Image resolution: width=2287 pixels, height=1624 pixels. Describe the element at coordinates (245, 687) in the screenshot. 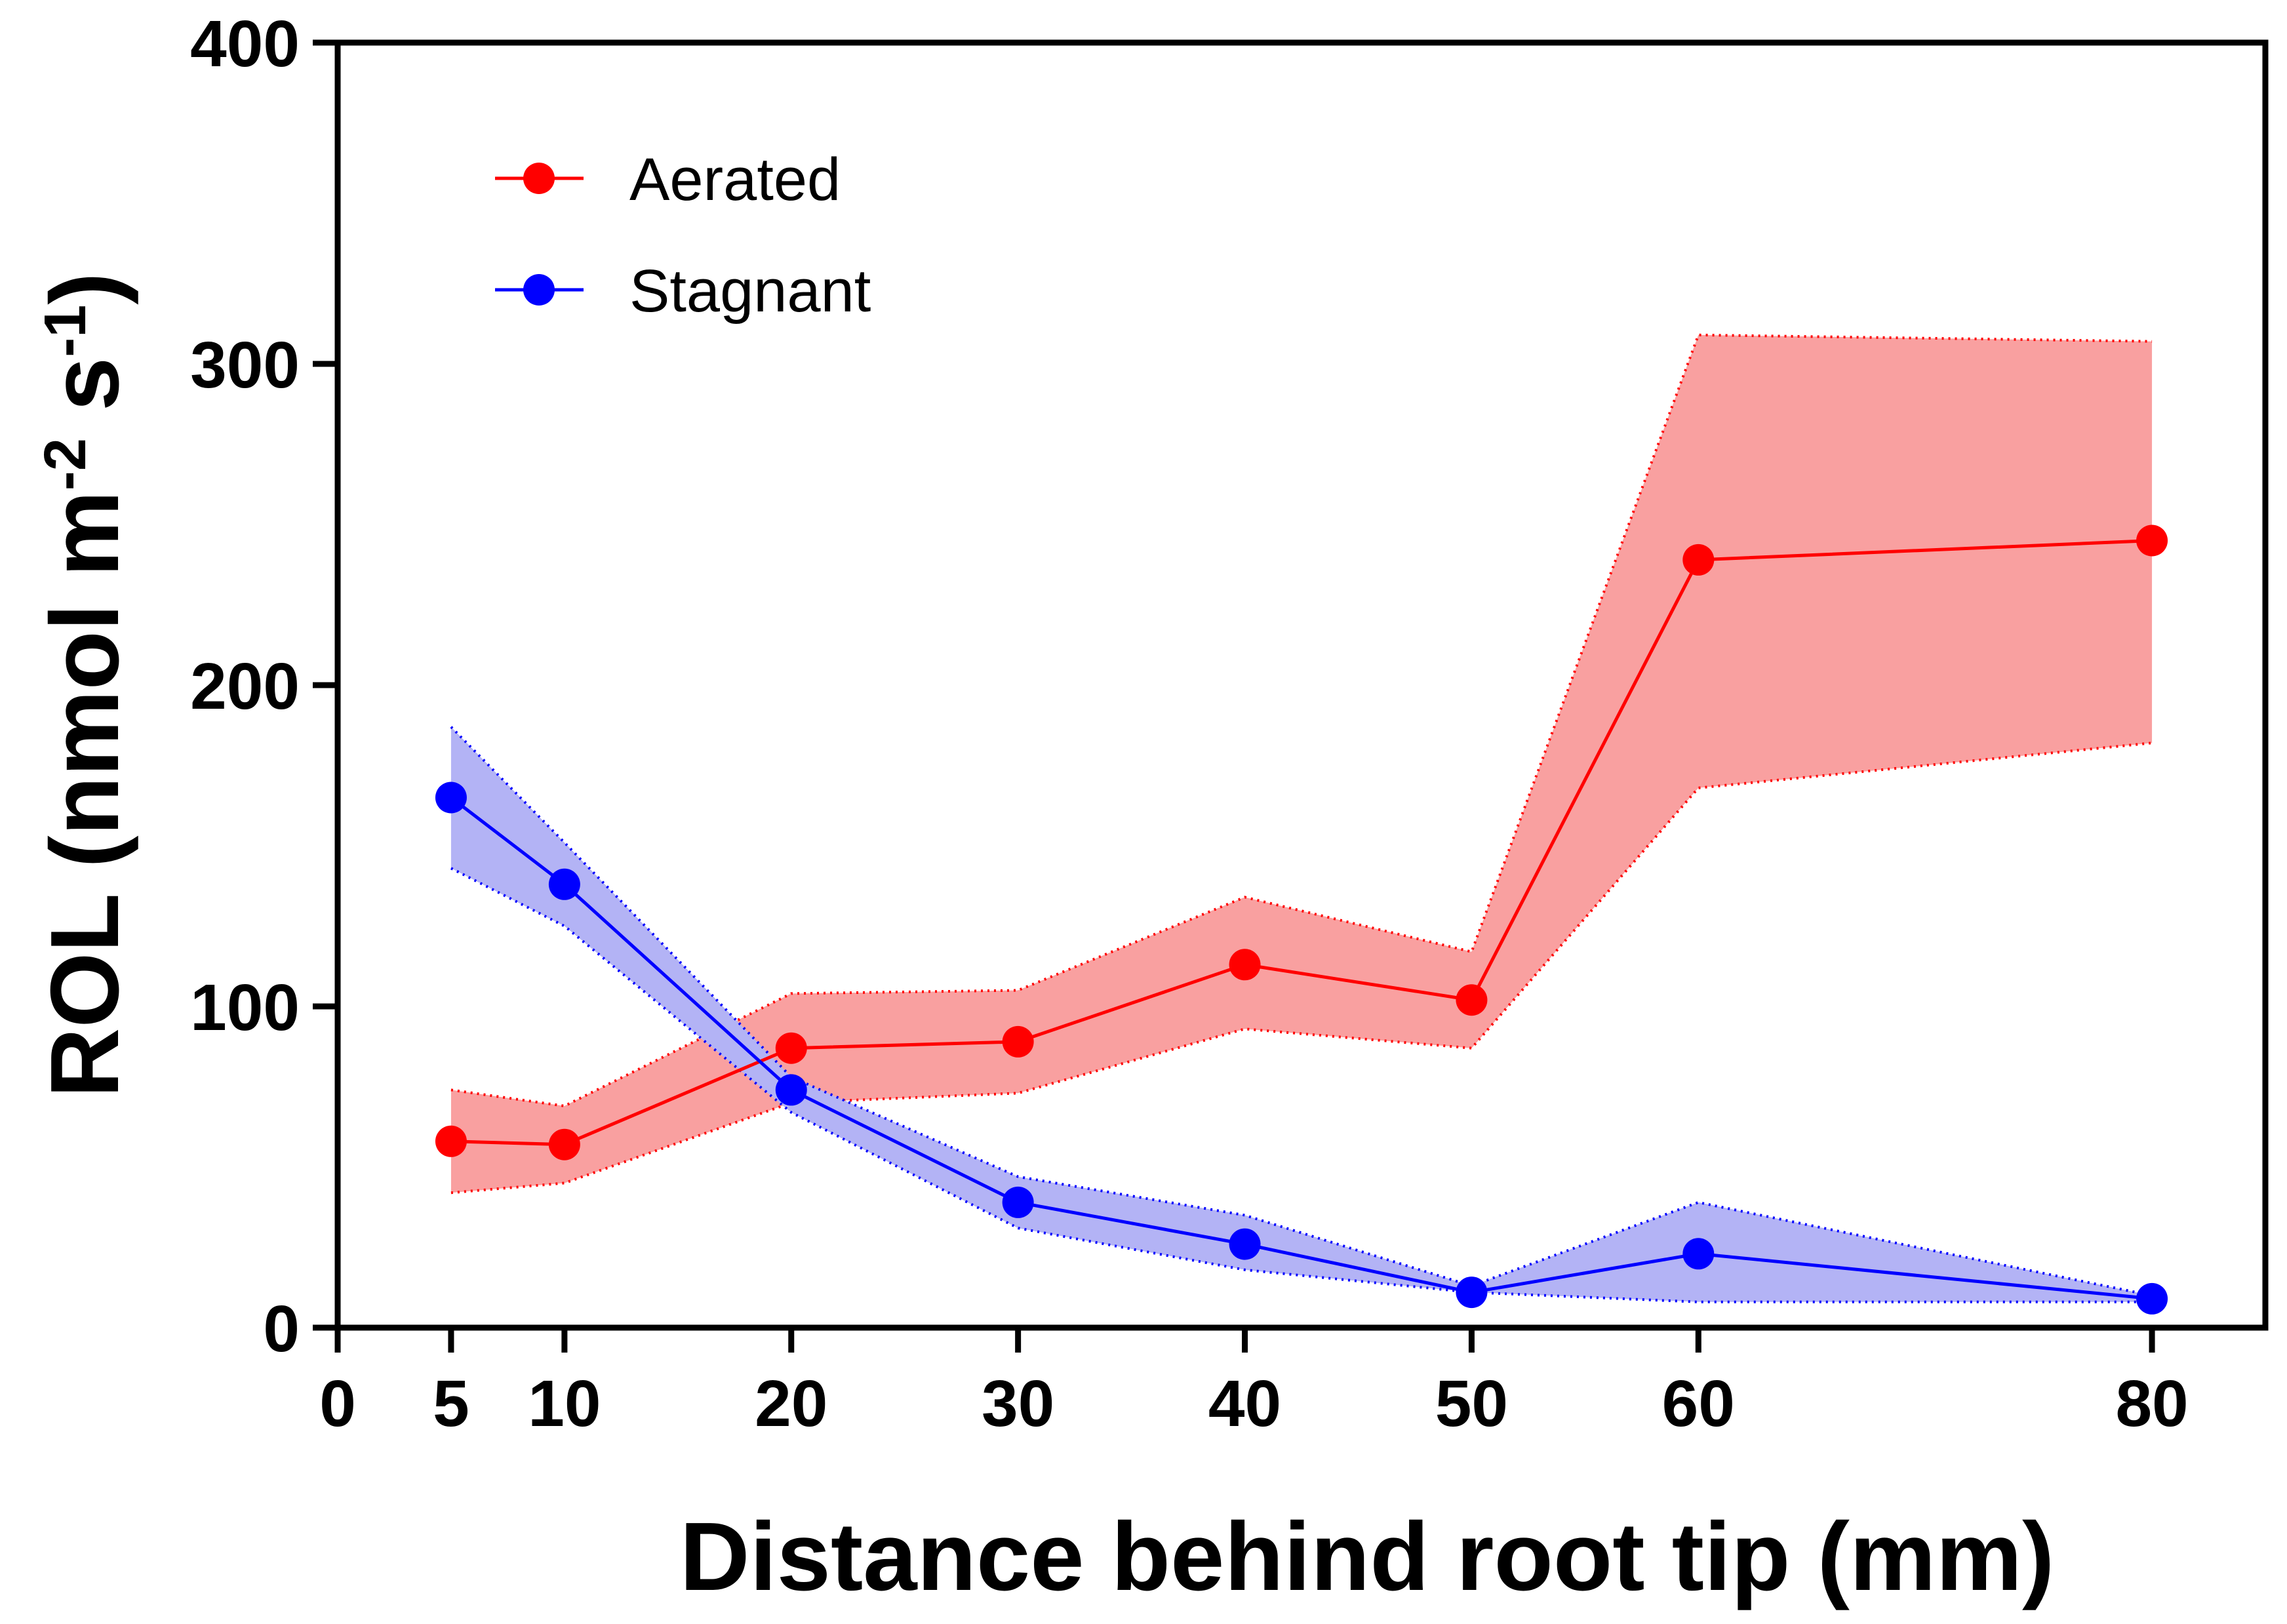

I see `y-tick-label-200: 200` at that location.